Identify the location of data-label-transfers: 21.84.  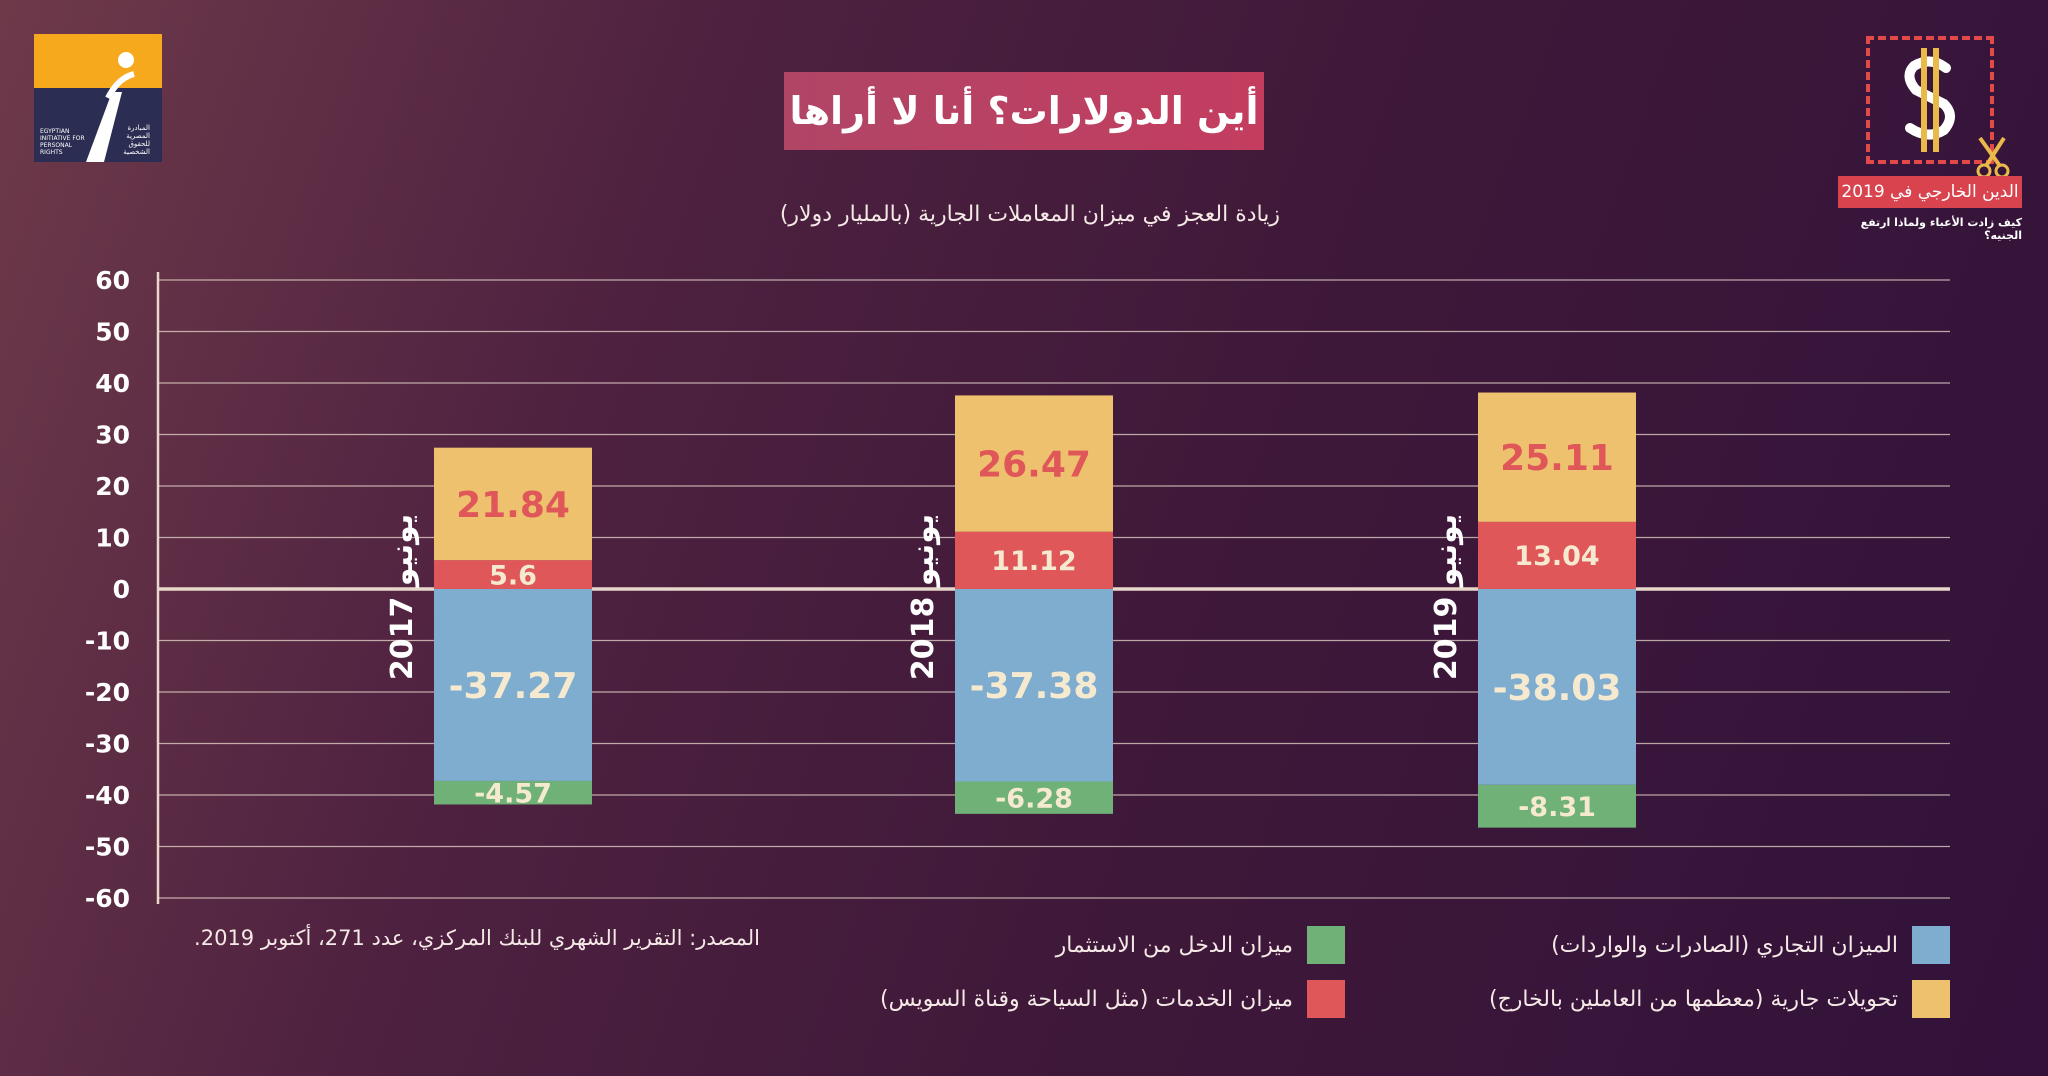
(513, 505).